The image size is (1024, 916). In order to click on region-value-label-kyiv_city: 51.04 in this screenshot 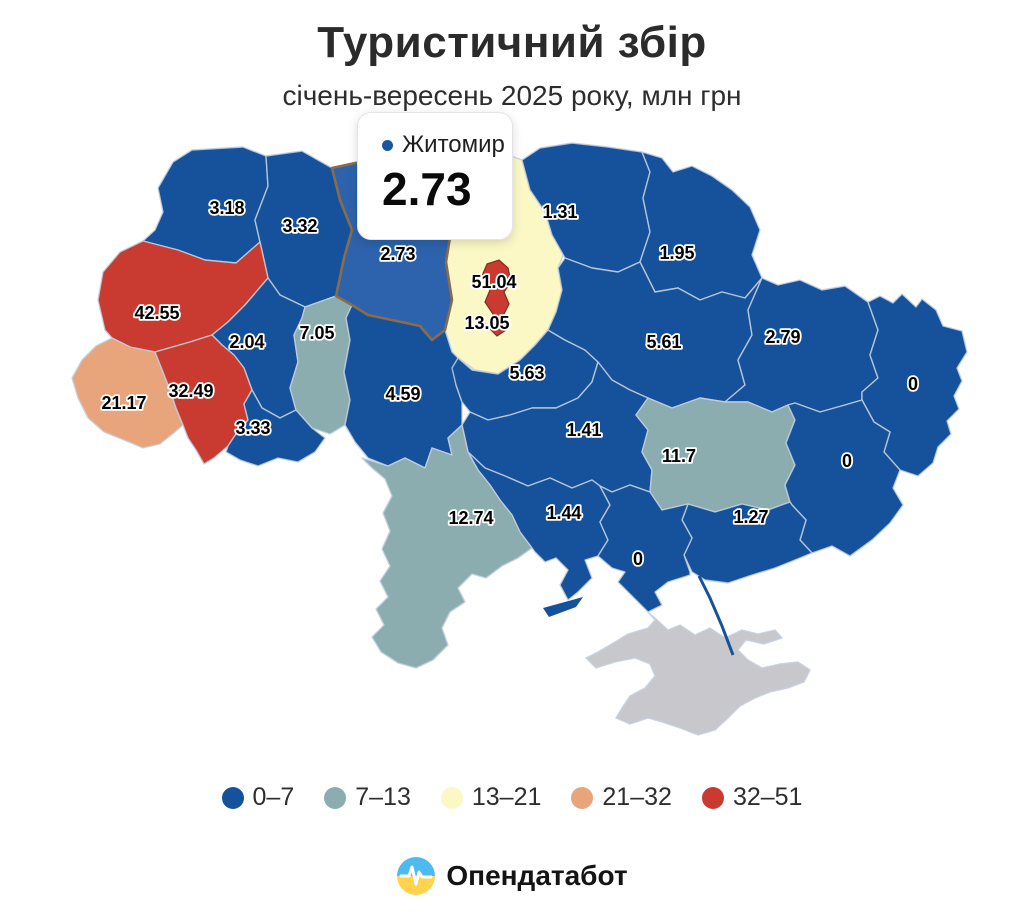, I will do `click(493, 282)`.